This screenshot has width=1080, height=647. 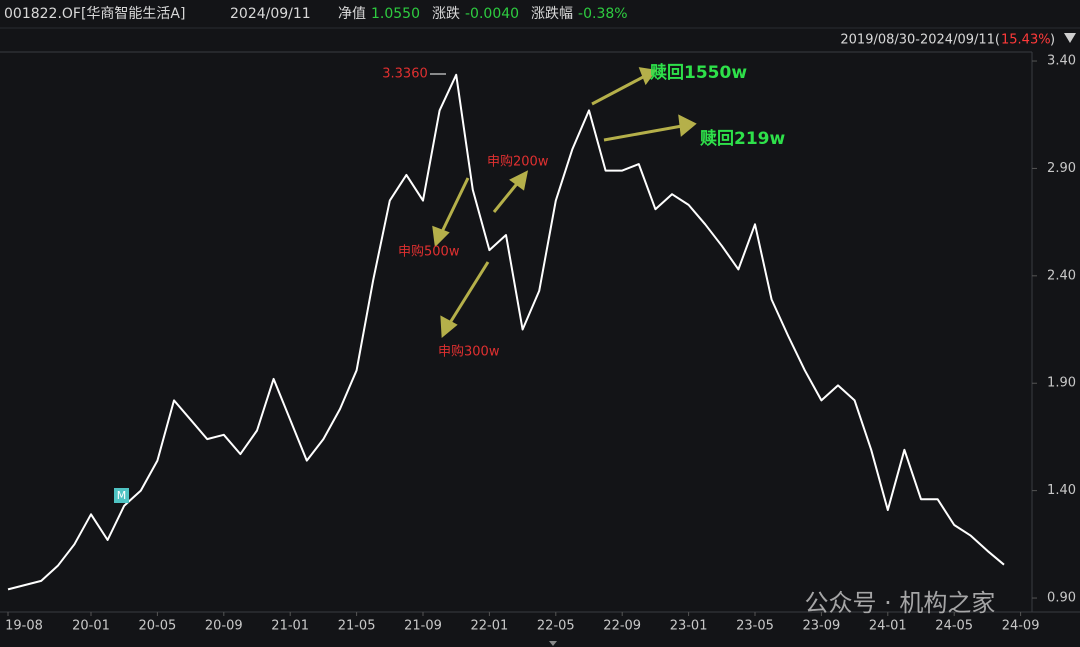 I want to click on stat-value: -0.0040, so click(x=492, y=14).